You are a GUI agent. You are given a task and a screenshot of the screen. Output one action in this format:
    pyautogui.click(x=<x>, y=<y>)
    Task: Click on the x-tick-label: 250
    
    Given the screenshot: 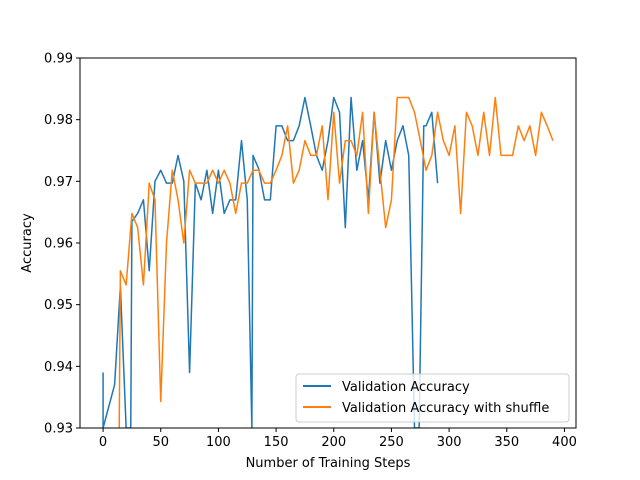 What is the action you would take?
    pyautogui.click(x=391, y=442)
    